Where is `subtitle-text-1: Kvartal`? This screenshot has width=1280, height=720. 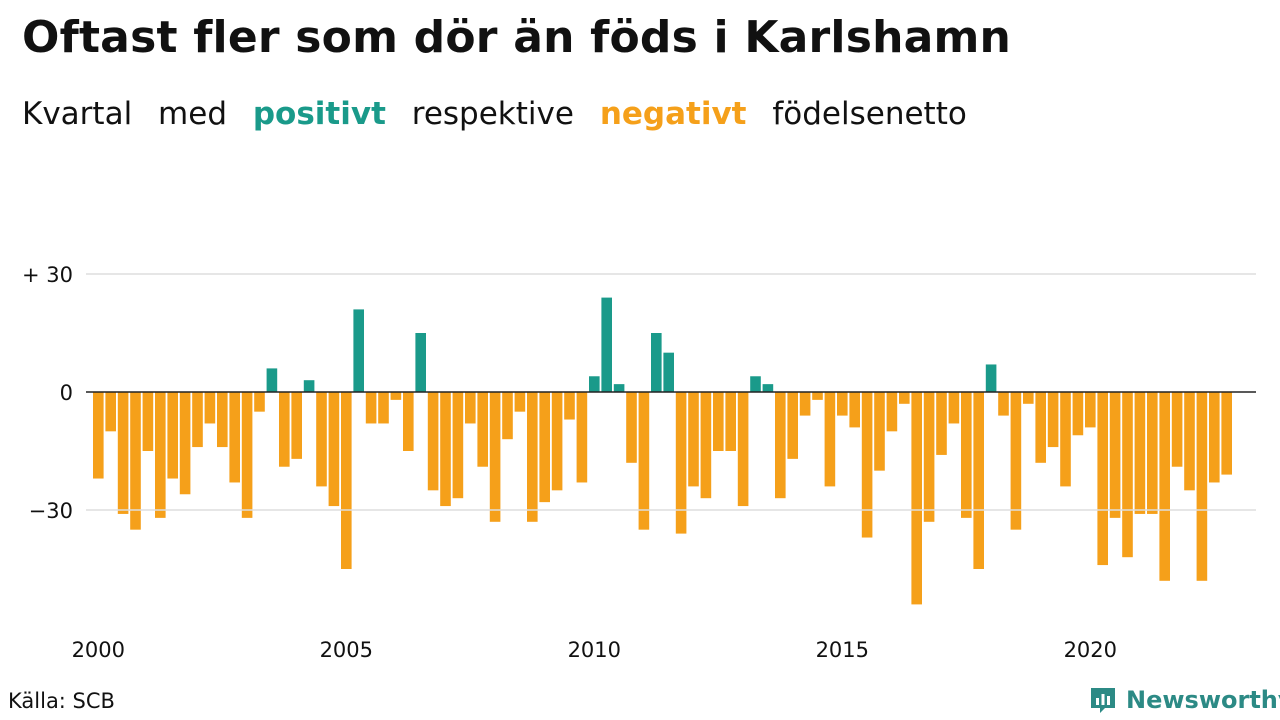 subtitle-text-1: Kvartal is located at coordinates (77, 114).